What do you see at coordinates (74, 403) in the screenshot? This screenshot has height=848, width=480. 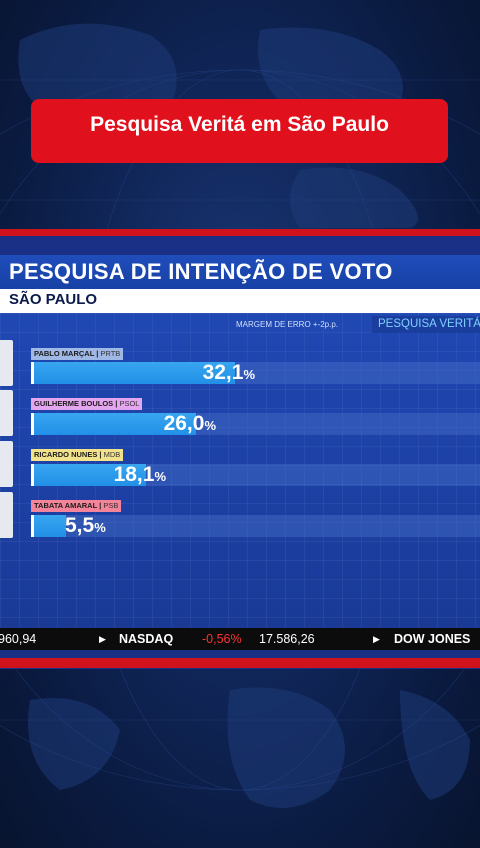 I see `candidate-name: GUILHERME BOULOS` at bounding box center [74, 403].